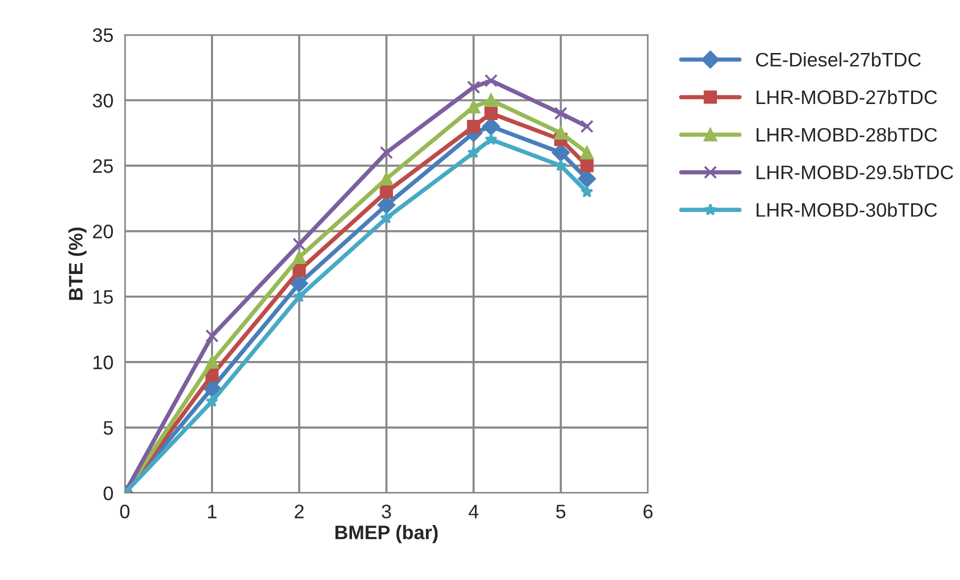  Describe the element at coordinates (102, 35) in the screenshot. I see `y-tick-label: 35` at that location.